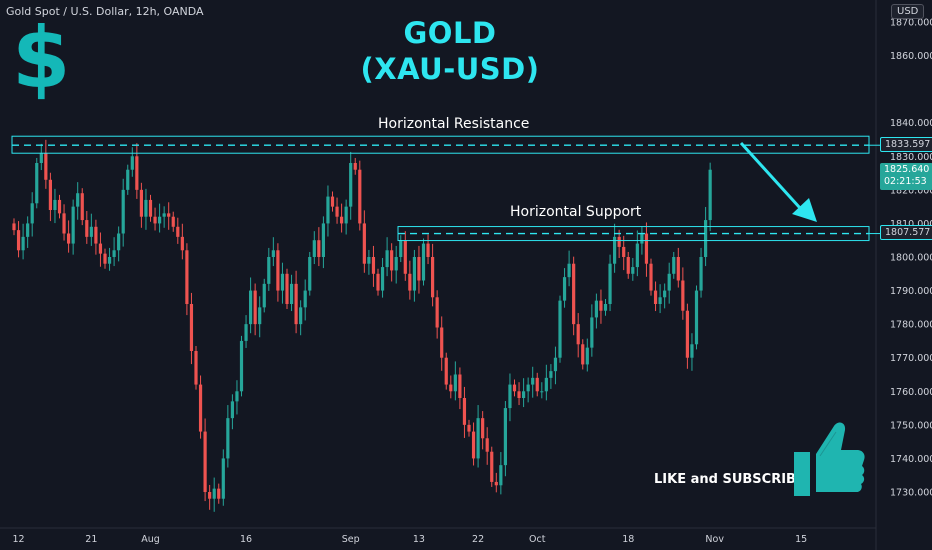 This screenshot has height=550, width=932. What do you see at coordinates (770, 175) in the screenshot?
I see `arrow-shaft` at bounding box center [770, 175].